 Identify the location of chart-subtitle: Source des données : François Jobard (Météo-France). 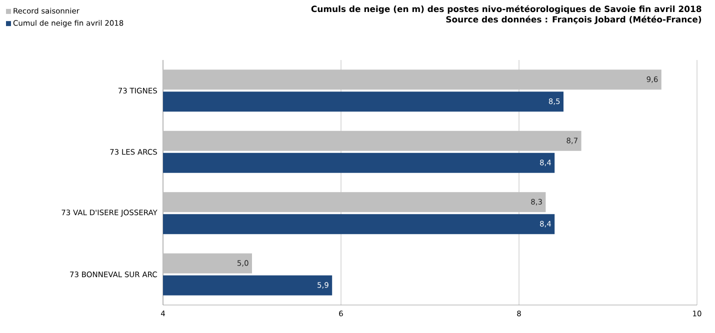
(574, 20).